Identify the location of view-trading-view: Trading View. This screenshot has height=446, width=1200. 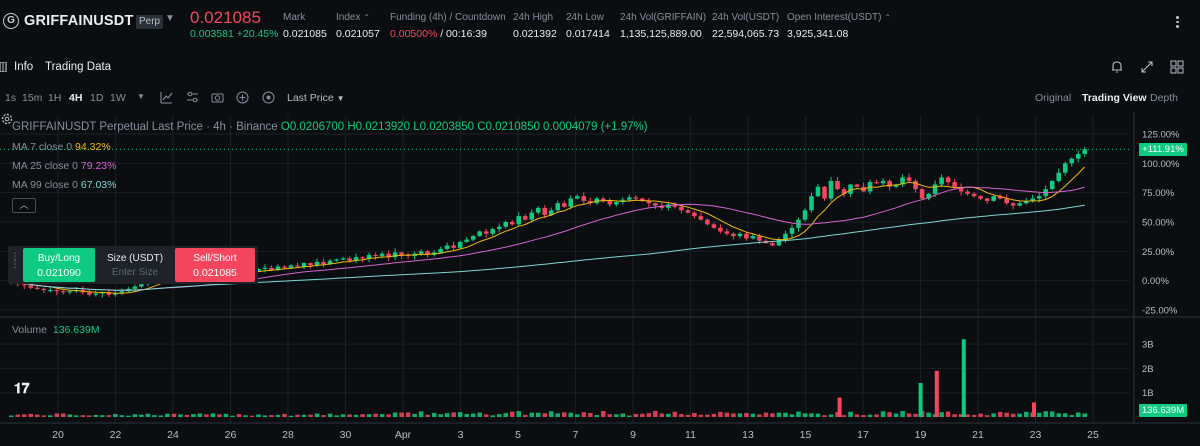
(1114, 98).